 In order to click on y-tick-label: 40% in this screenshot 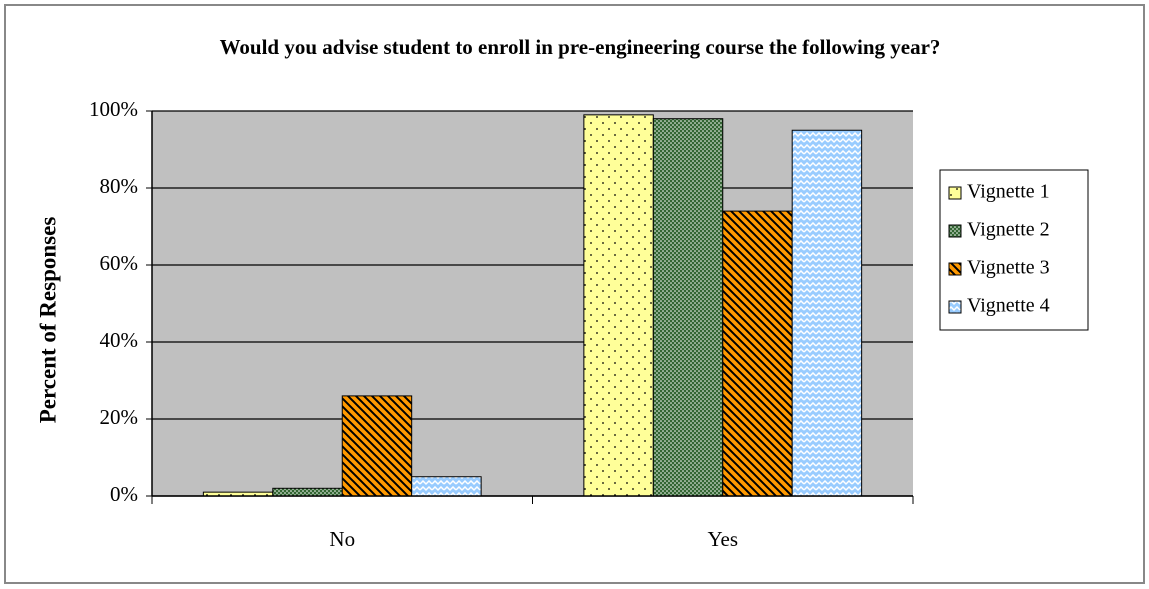, I will do `click(119, 340)`.